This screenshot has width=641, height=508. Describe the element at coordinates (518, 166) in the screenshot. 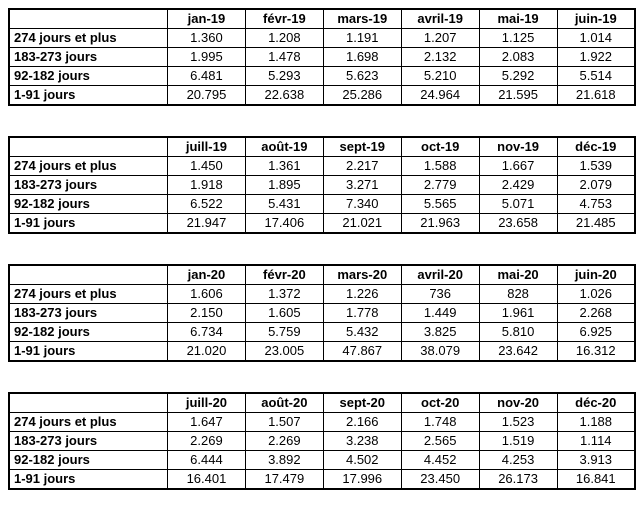

I see `value-cell: 1.667` at that location.